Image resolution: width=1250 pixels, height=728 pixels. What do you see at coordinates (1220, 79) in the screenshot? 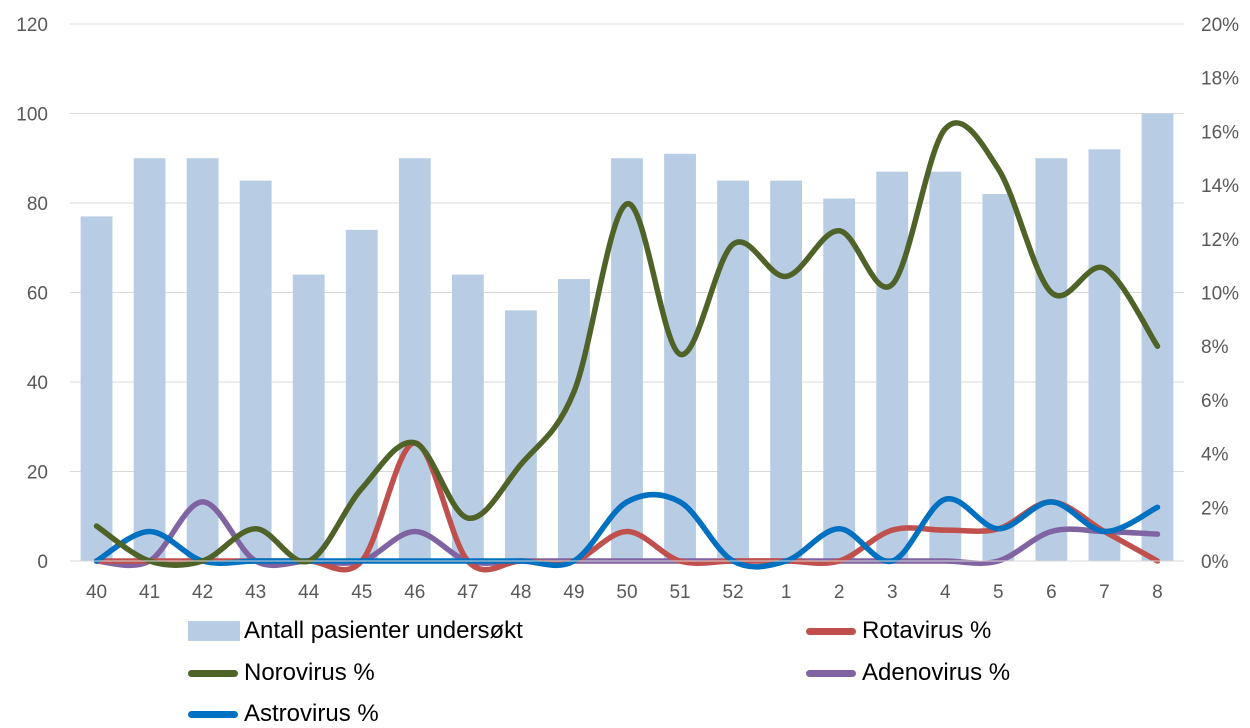
I see `y-right-tick-label: 18%` at bounding box center [1220, 79].